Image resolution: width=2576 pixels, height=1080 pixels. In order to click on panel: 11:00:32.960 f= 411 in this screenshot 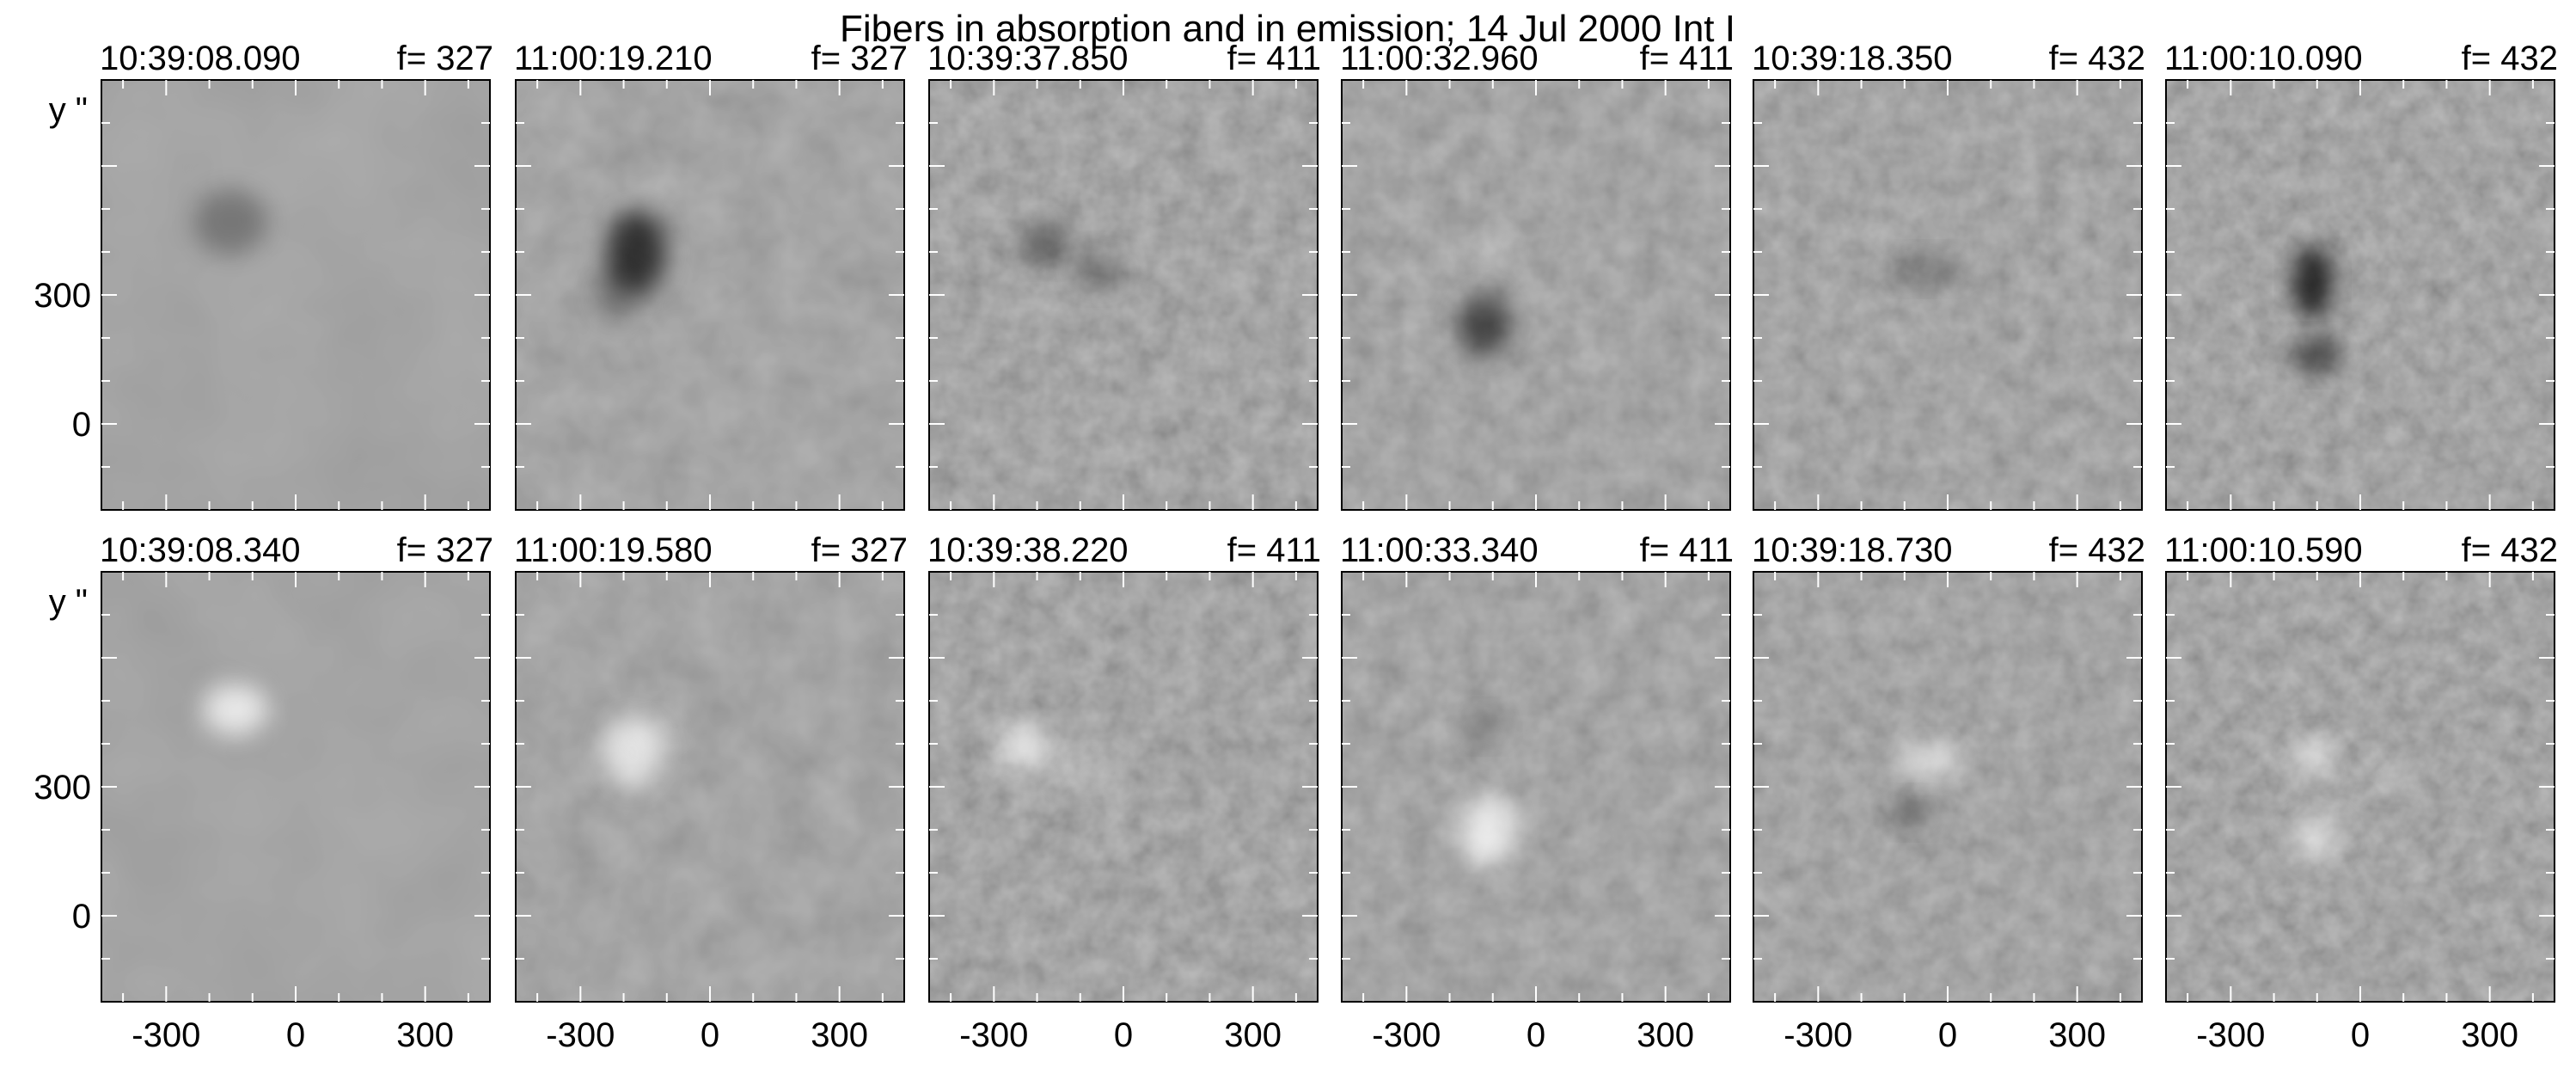, I will do `click(1537, 276)`.